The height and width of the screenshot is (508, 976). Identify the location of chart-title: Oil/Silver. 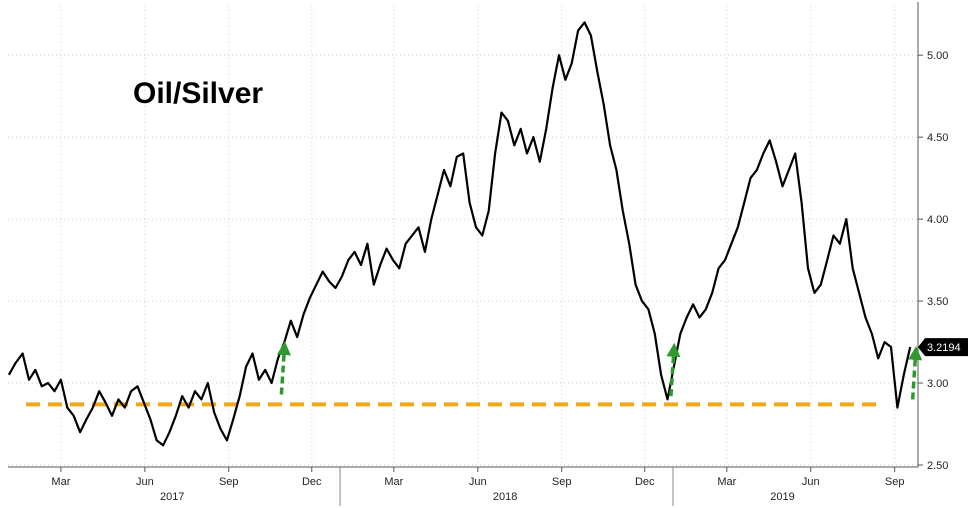
(198, 93).